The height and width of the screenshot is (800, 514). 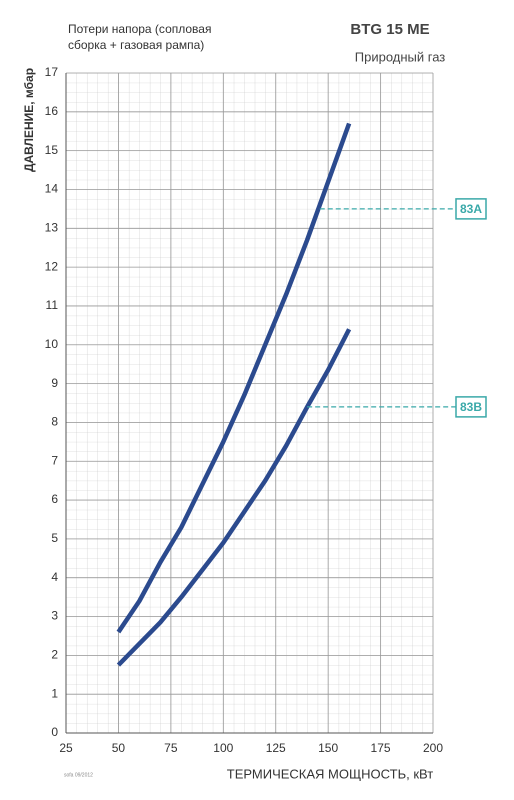 What do you see at coordinates (52, 150) in the screenshot?
I see `y-tick-label: 15` at bounding box center [52, 150].